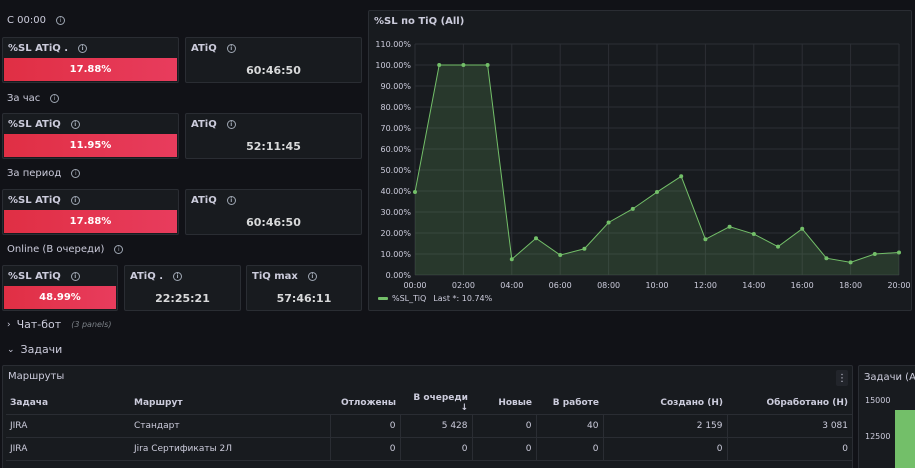 The width and height of the screenshot is (915, 468). I want to click on panel-menu-icon: ⋮, so click(842, 378).